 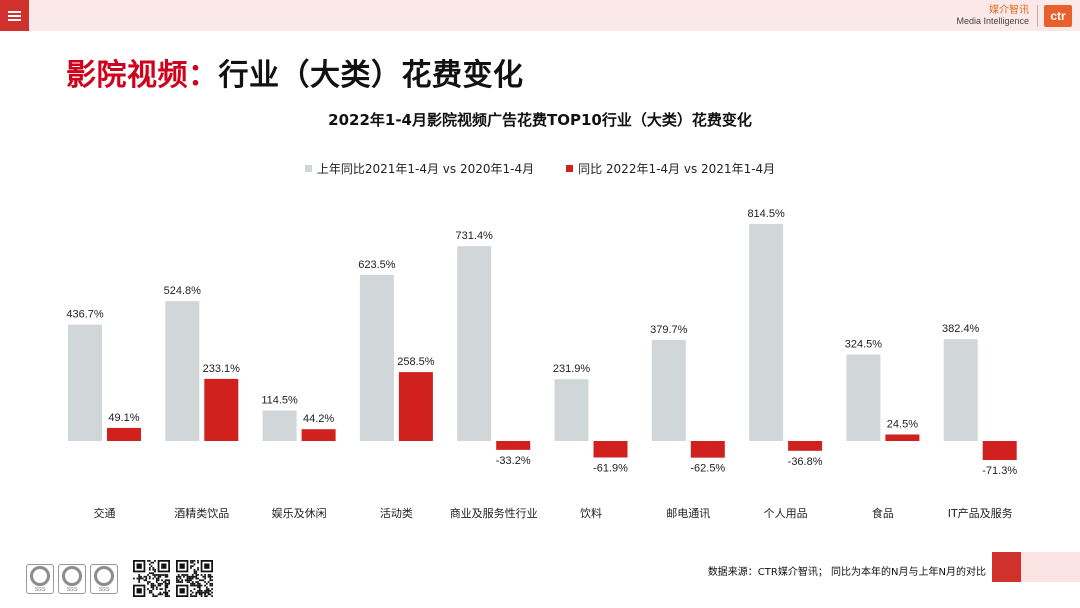 I want to click on page-title-main: 行业（大类）花费变化, so click(x=371, y=75).